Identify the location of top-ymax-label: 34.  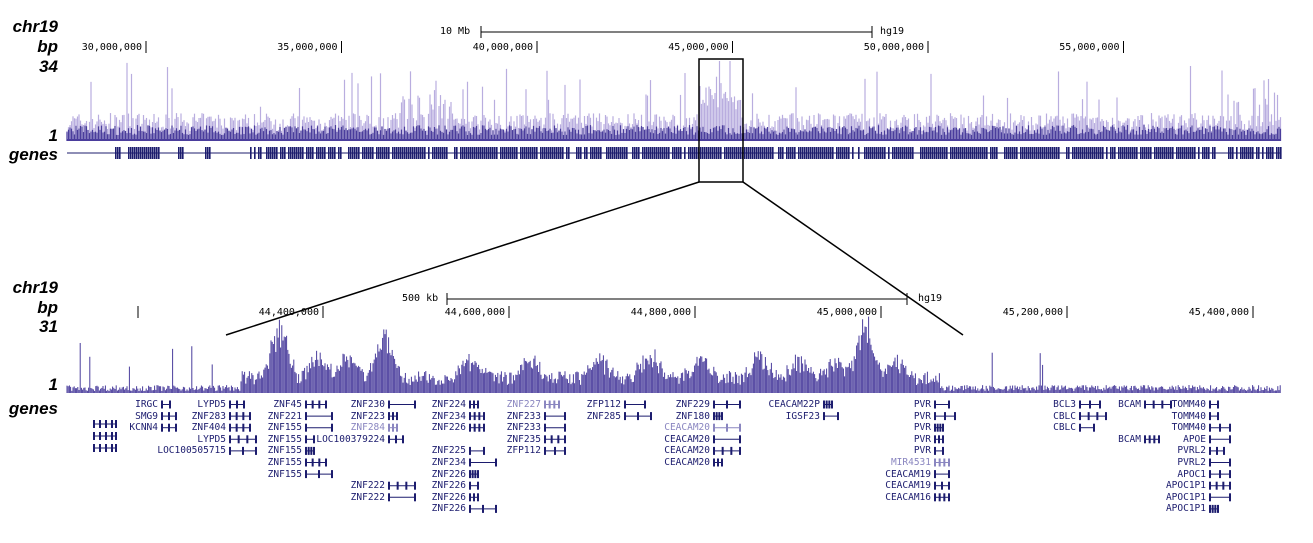
(48, 66).